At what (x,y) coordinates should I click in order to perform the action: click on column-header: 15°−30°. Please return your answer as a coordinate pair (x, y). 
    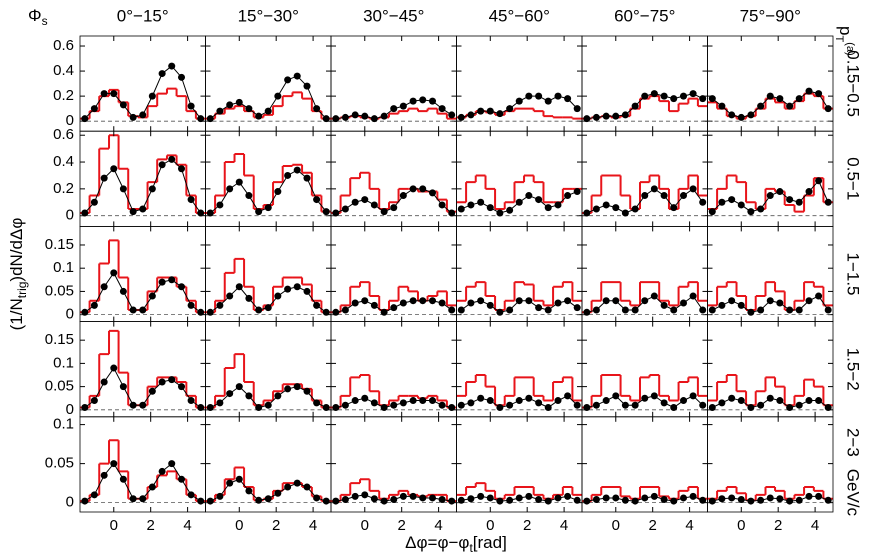
    Looking at the image, I should click on (268, 15).